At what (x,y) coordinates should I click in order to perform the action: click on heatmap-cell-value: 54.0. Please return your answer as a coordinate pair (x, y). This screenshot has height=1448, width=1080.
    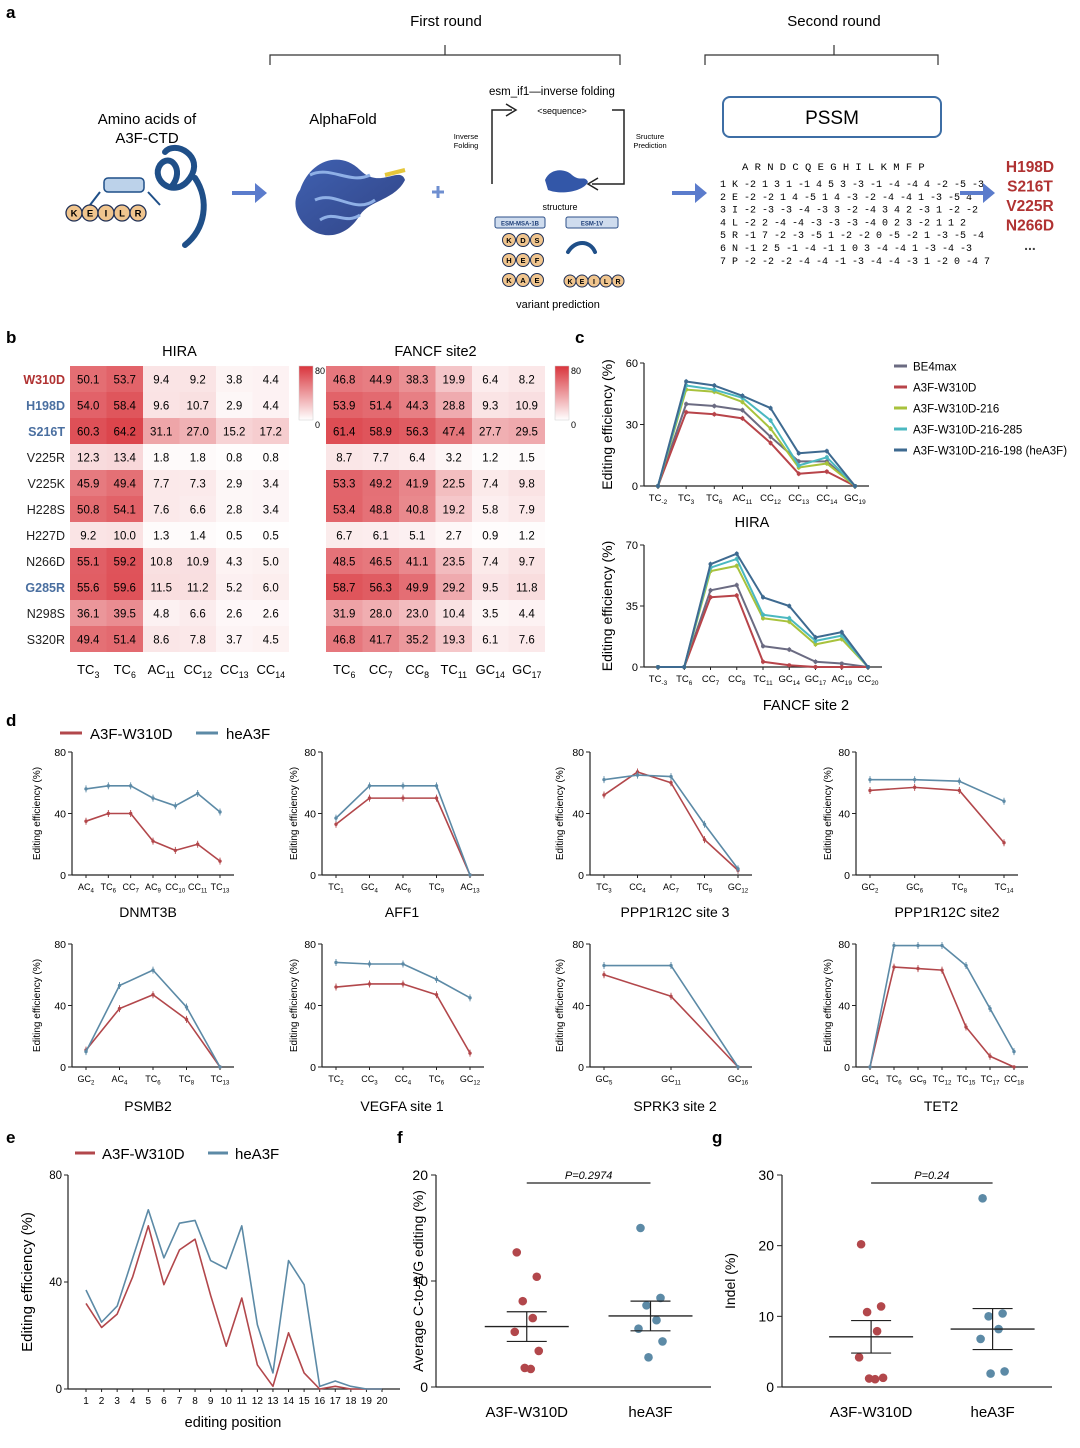
    Looking at the image, I should click on (88, 407).